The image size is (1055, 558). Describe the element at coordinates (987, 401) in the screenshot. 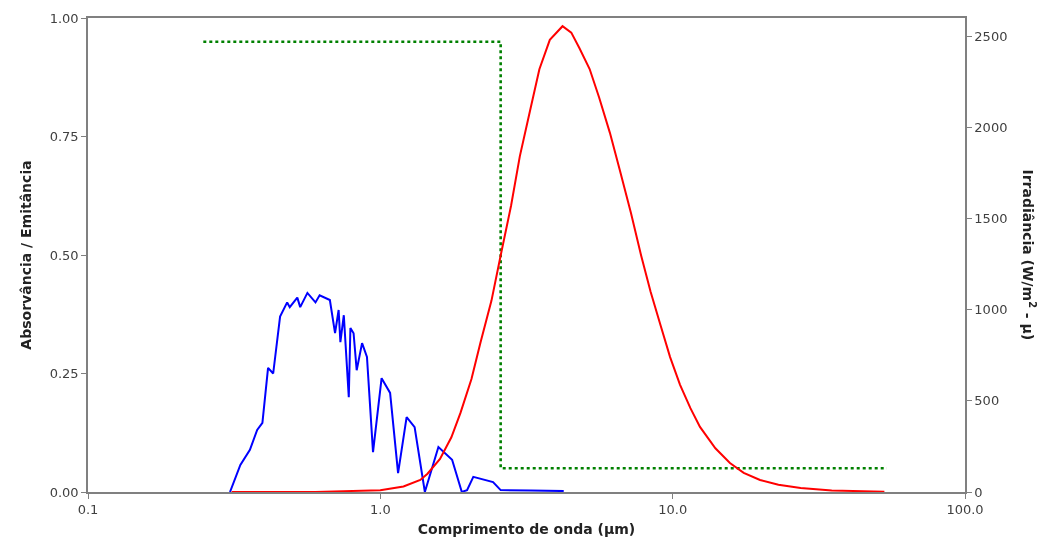

I see `y2-tick-label: 500` at that location.